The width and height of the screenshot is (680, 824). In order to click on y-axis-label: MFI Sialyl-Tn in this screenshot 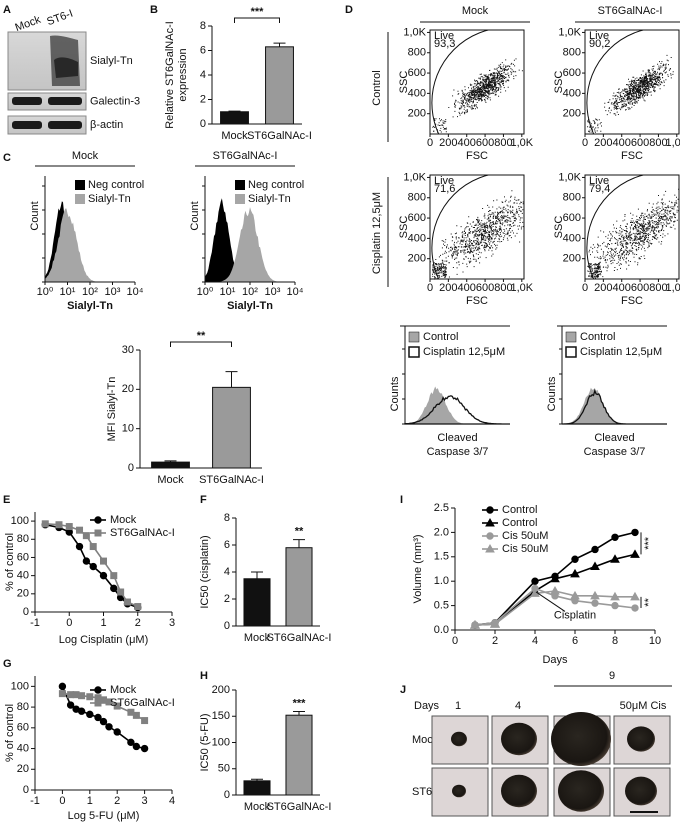, I will do `click(112, 409)`.